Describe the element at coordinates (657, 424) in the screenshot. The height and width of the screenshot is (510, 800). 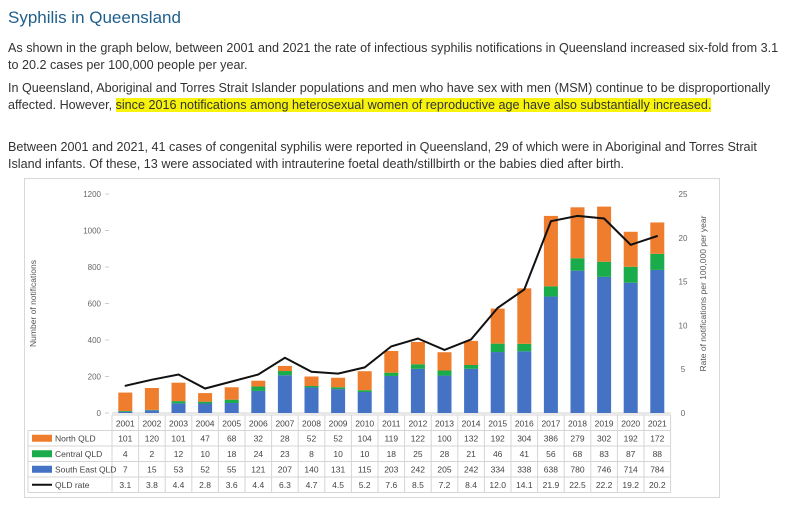
I see `x-tick-label: 2021` at that location.